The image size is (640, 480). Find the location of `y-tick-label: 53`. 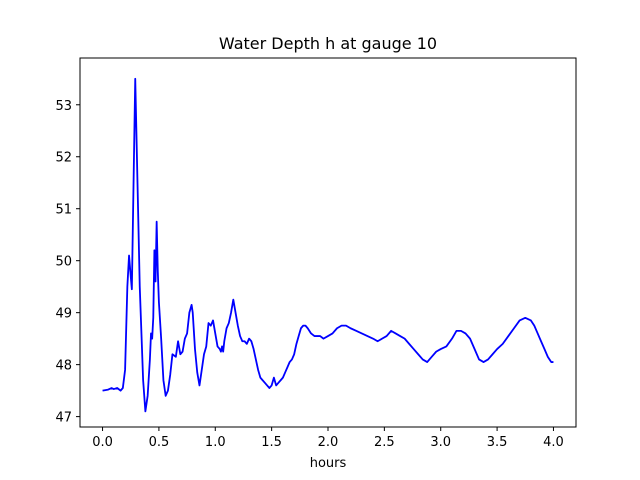

y-tick-label: 53 is located at coordinates (63, 106).